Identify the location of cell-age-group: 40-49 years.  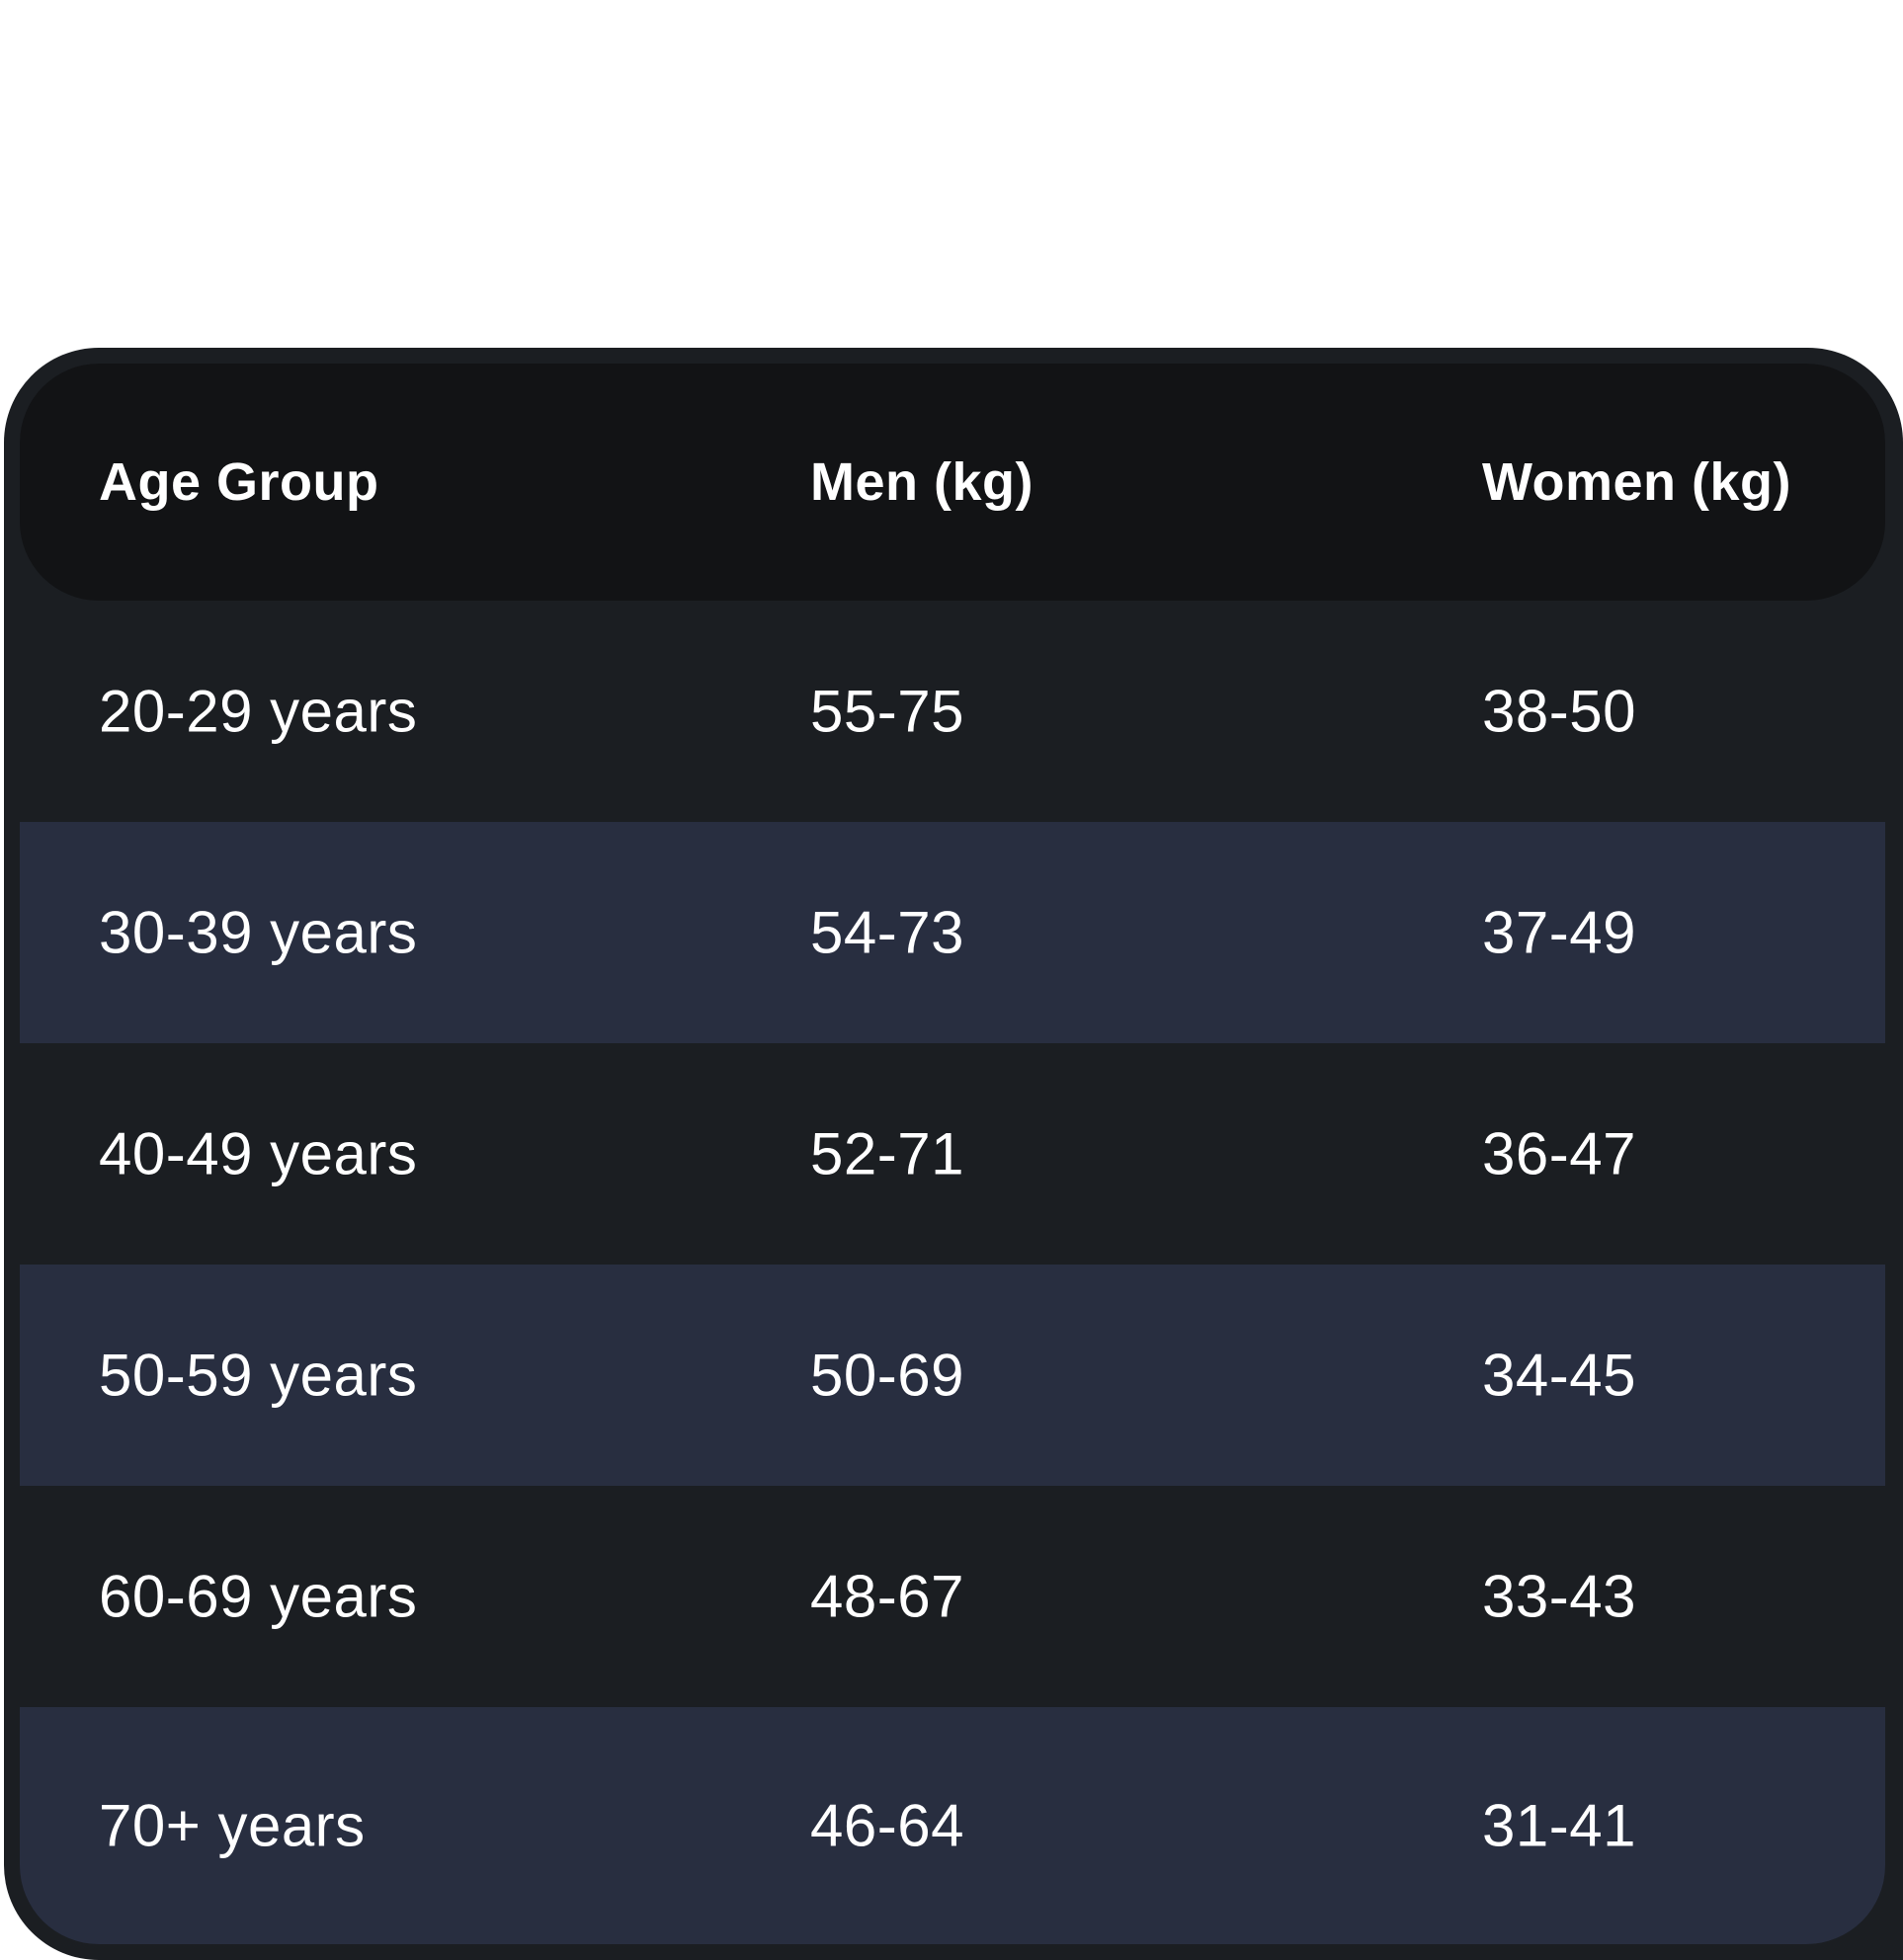
(258, 1153).